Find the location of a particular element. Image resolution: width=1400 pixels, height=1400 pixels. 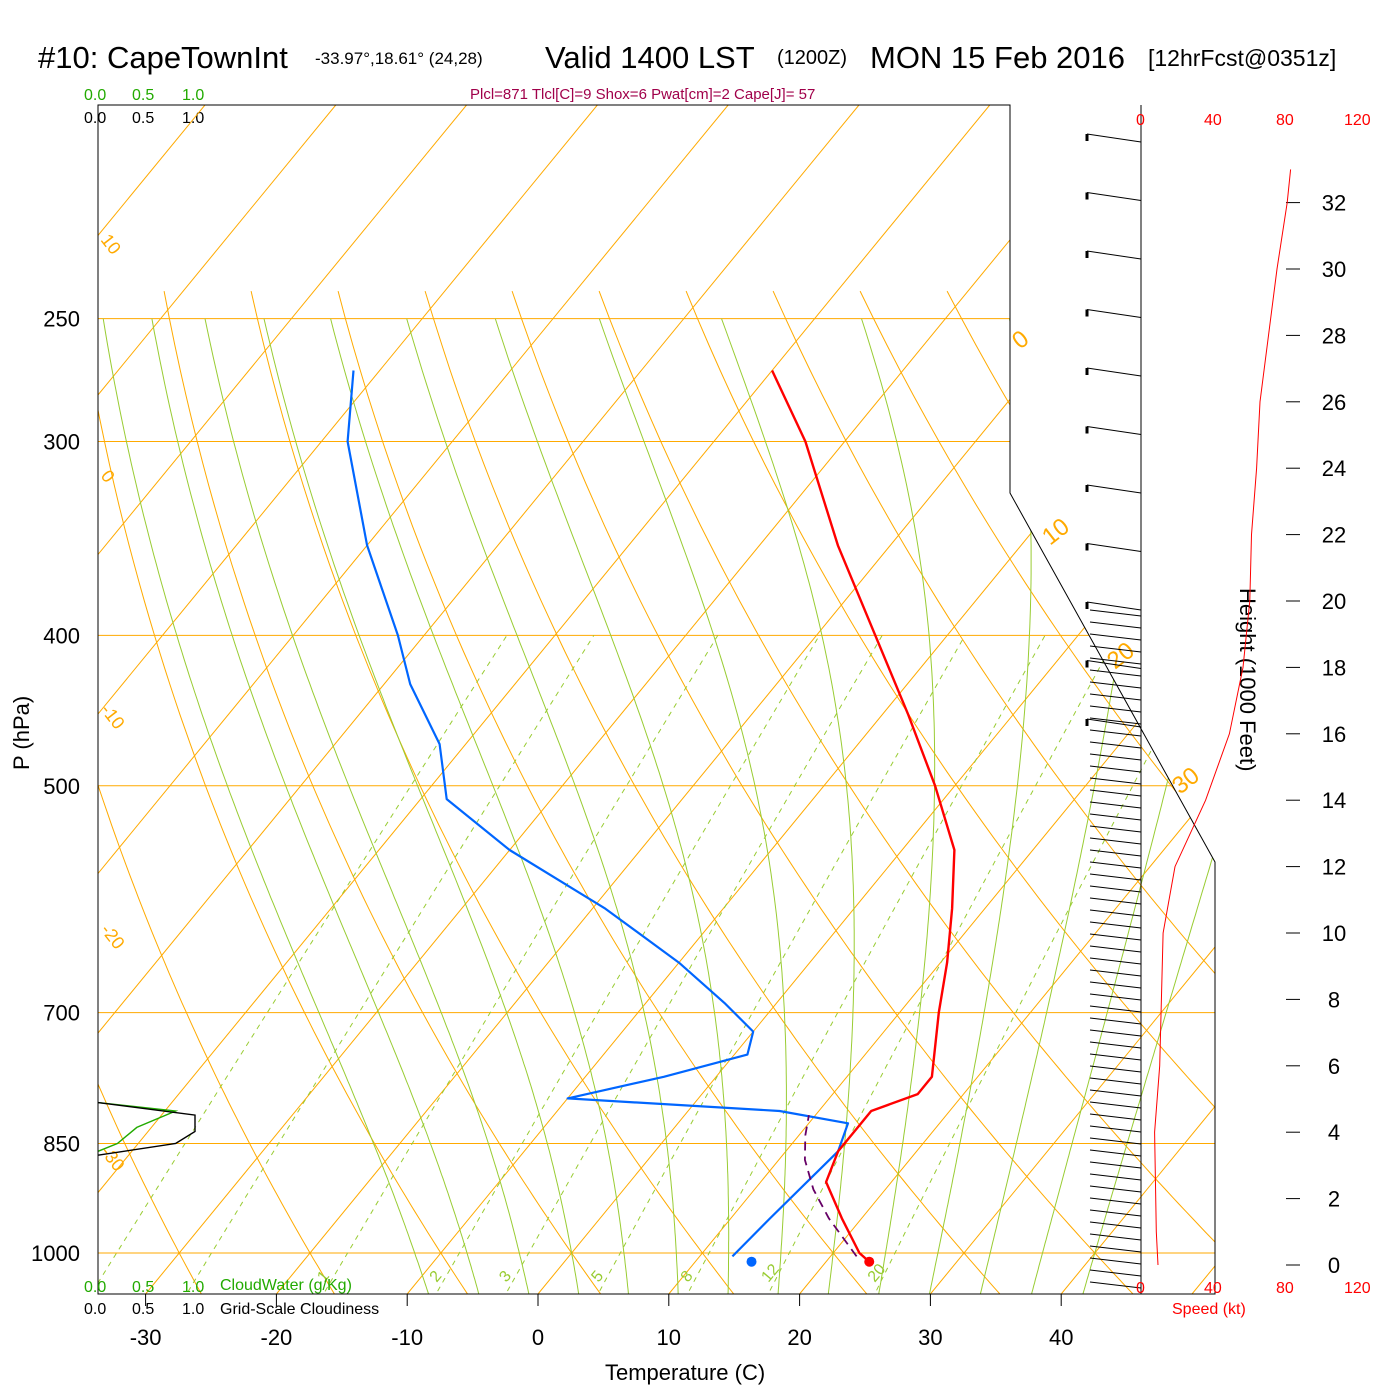

isotherm-label: 10 is located at coordinates (1056, 532).